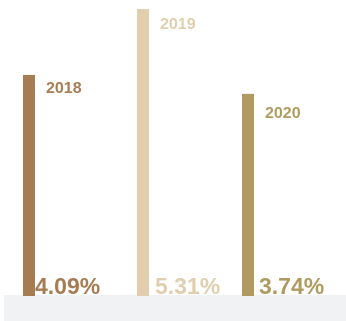 This screenshot has height=321, width=346. Describe the element at coordinates (248, 194) in the screenshot. I see `bar-2020` at that location.